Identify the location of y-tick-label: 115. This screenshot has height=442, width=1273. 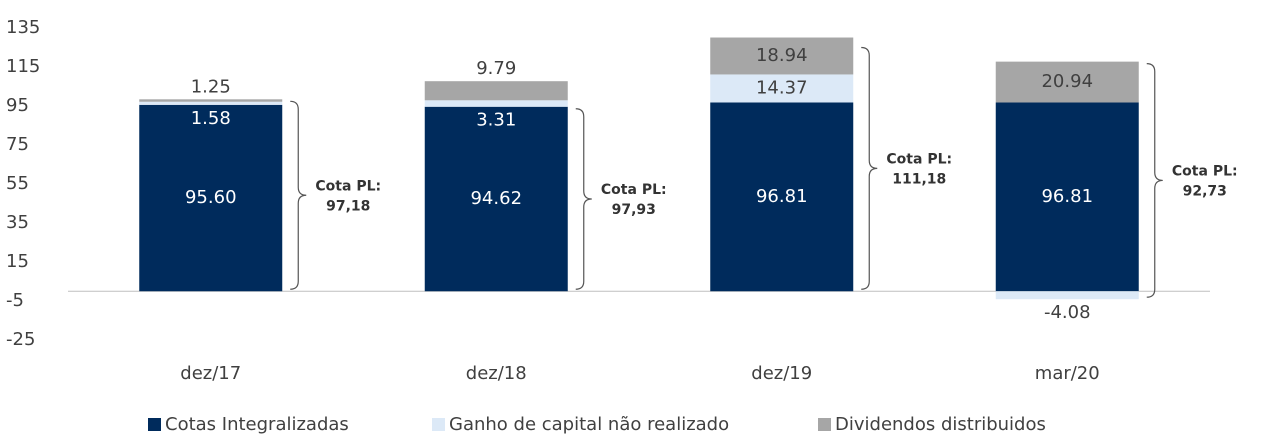
(23, 66).